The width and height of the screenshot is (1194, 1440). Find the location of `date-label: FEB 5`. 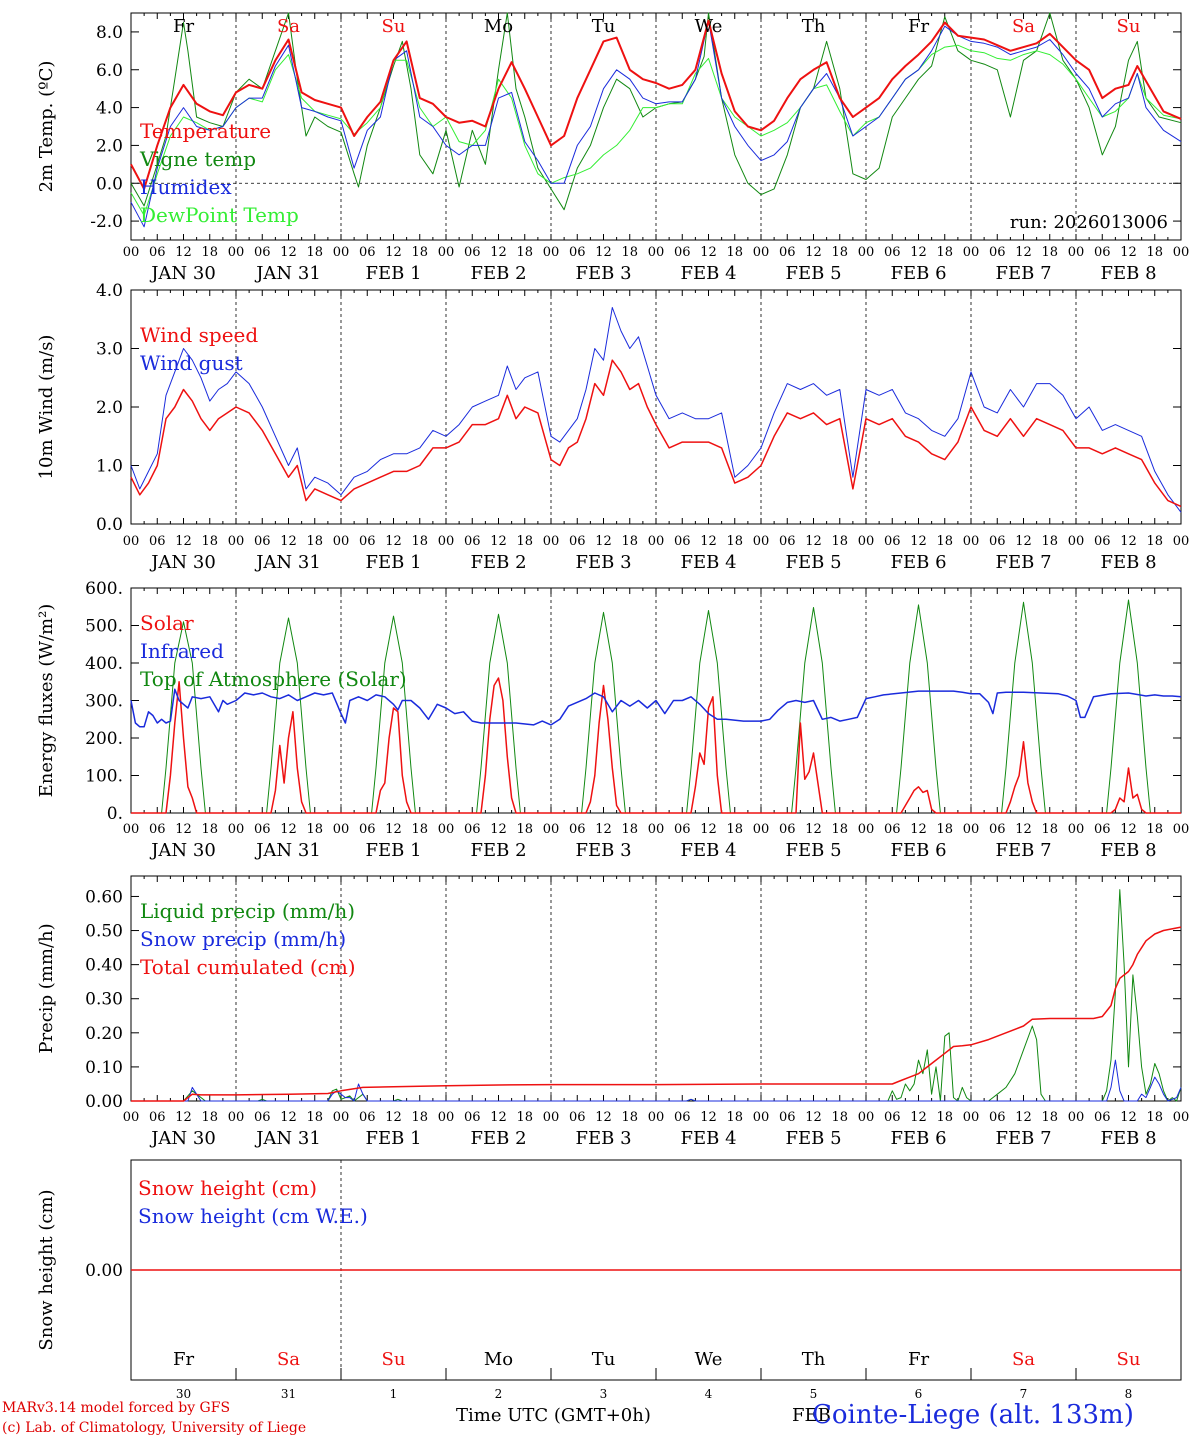

date-label: FEB 5 is located at coordinates (813, 562).